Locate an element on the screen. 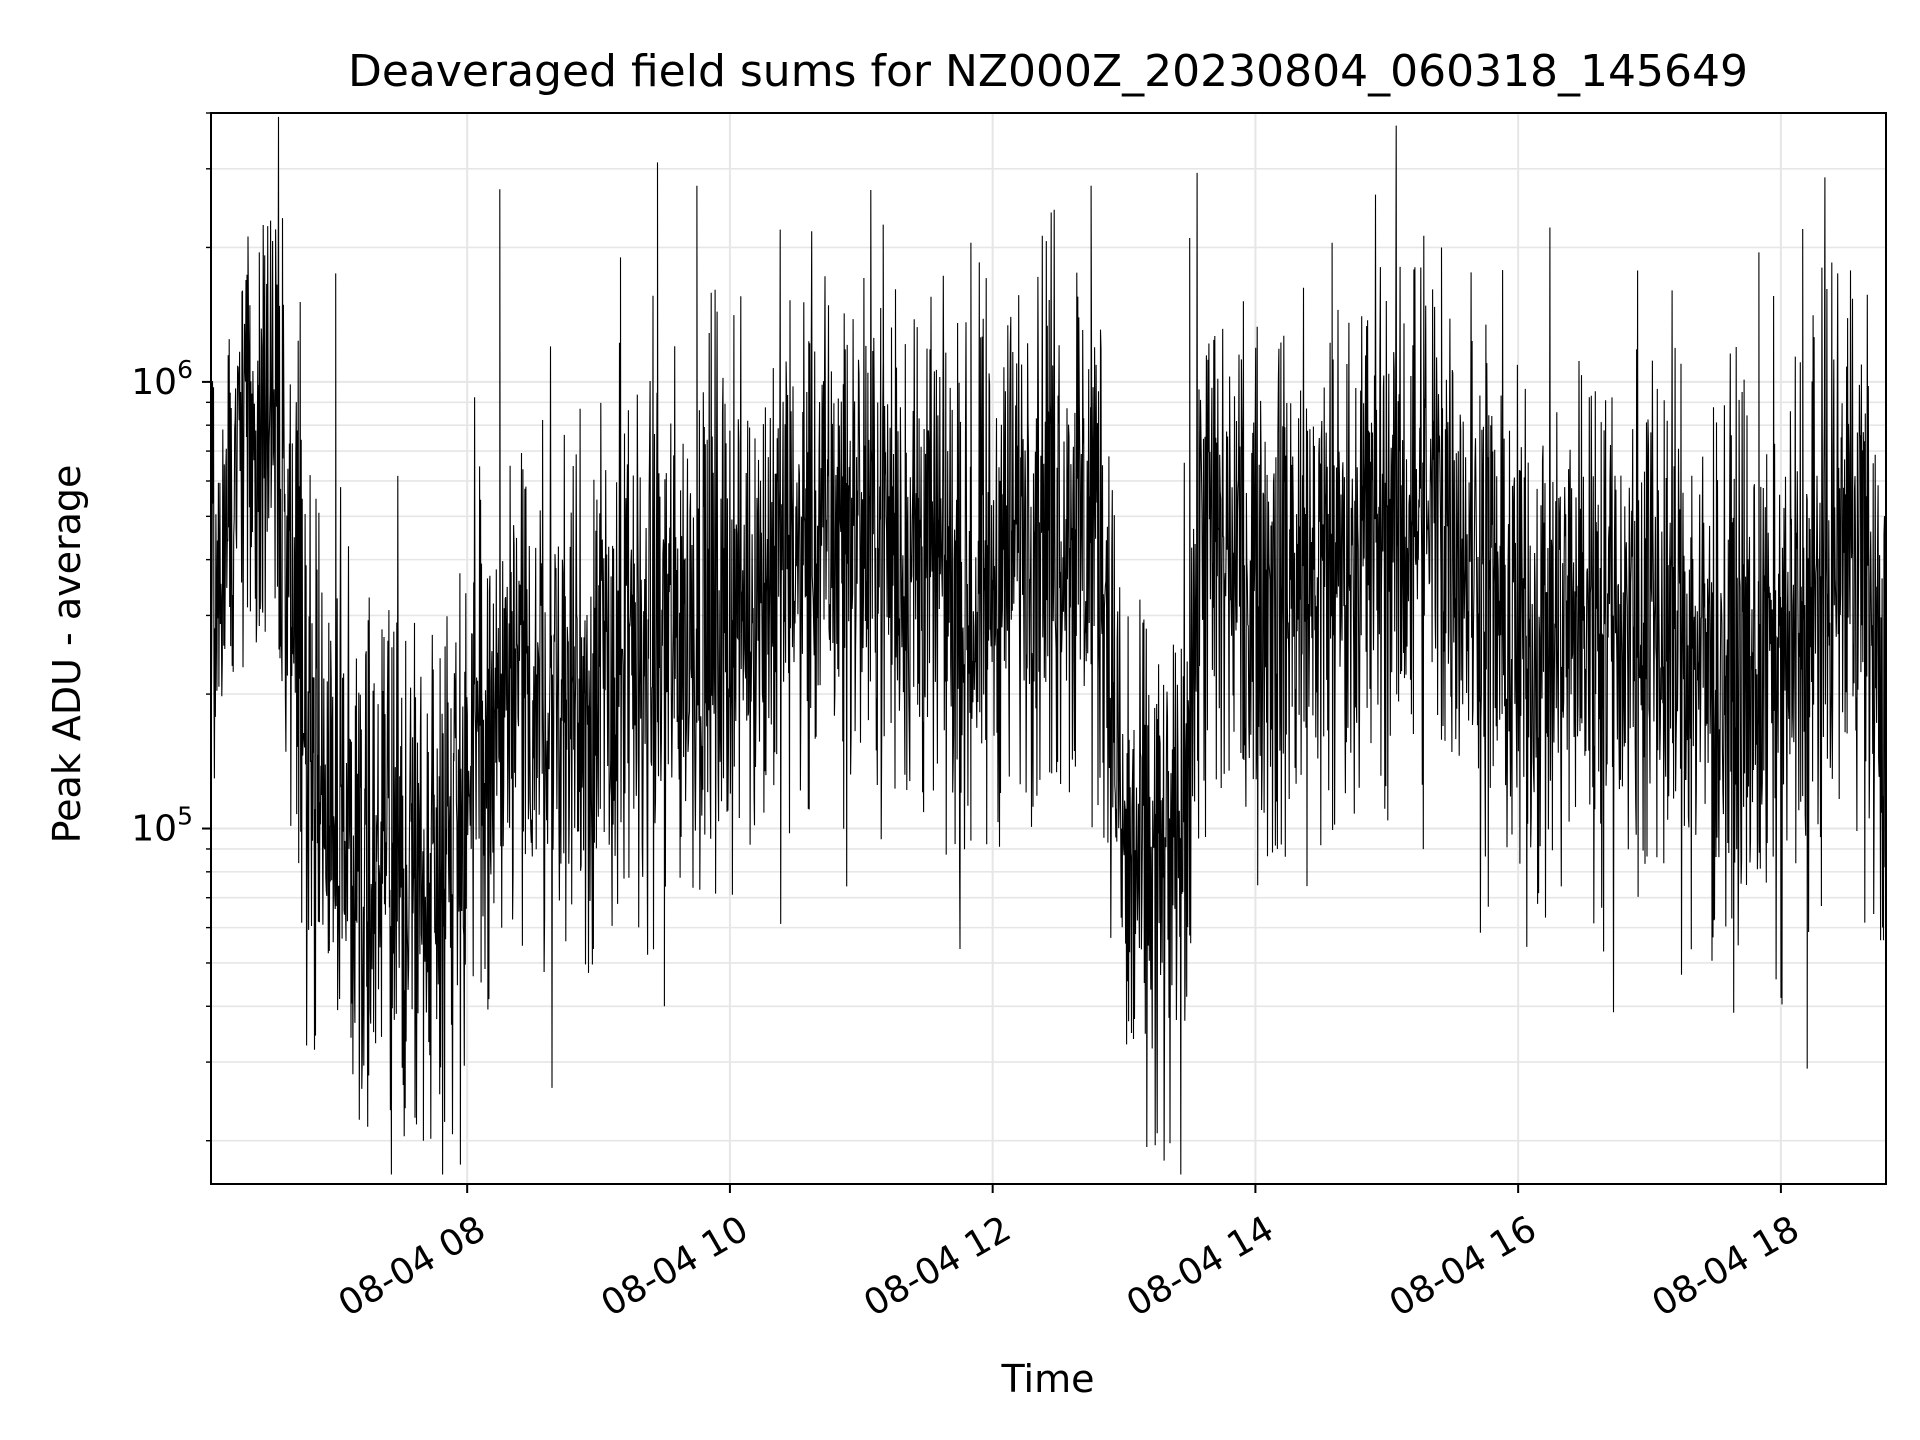 The width and height of the screenshot is (1920, 1440). y-axis-label: Peak ADU - average is located at coordinates (67, 654).